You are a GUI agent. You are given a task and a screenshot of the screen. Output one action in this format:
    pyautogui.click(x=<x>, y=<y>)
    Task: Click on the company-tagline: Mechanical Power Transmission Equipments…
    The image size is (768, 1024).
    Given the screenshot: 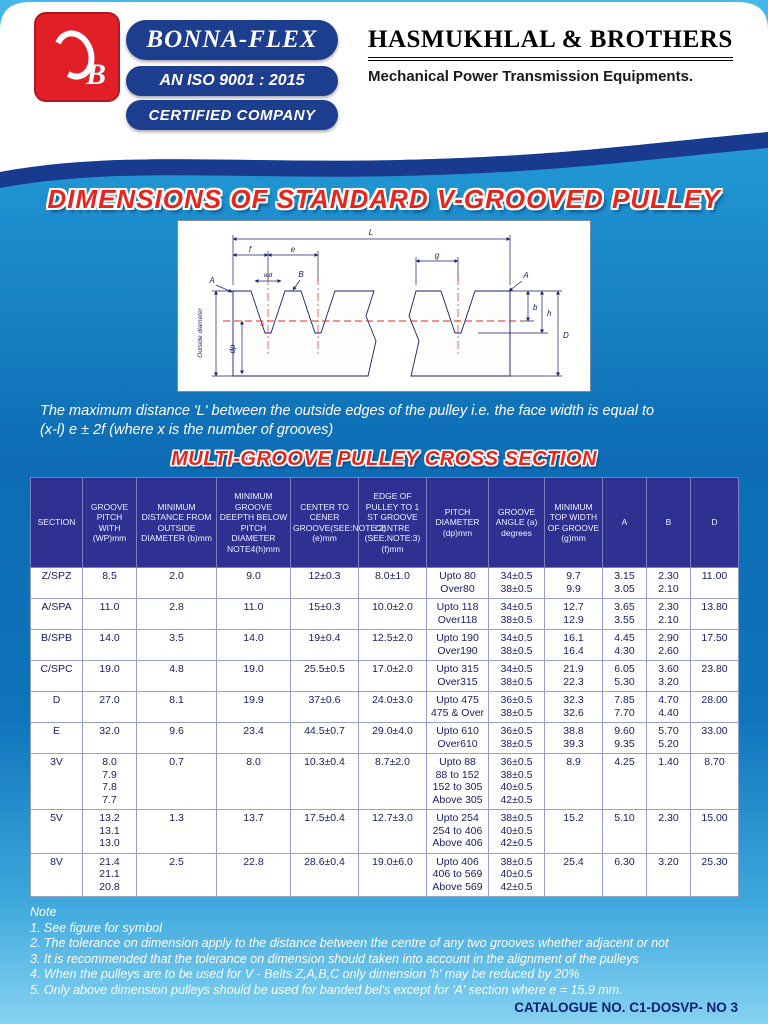 What is the action you would take?
    pyautogui.click(x=531, y=76)
    